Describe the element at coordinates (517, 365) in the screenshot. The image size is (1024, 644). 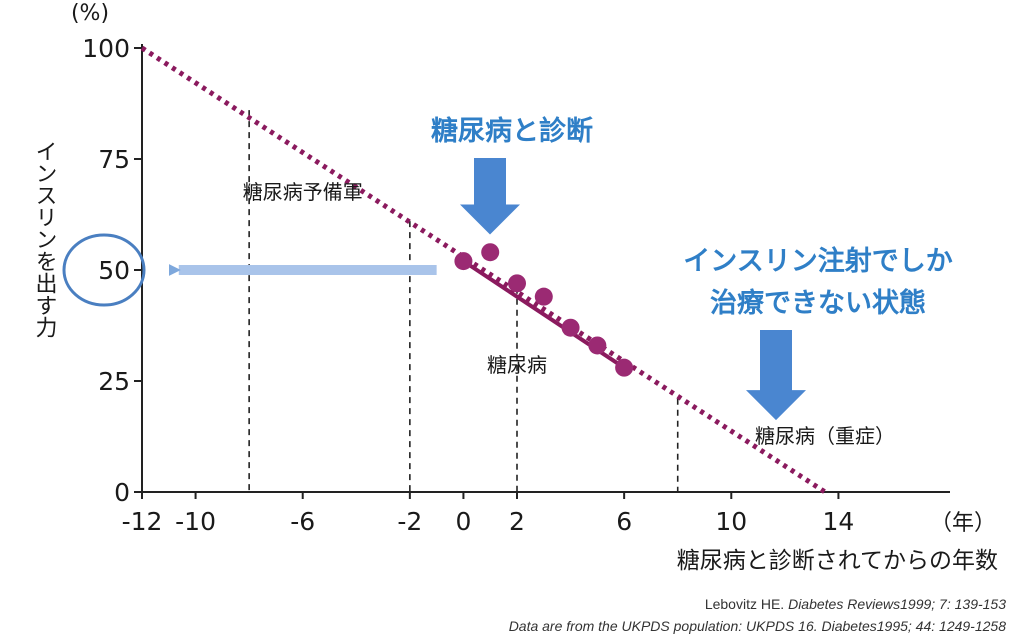
I see `region-label-diabetes: 糖尿病` at that location.